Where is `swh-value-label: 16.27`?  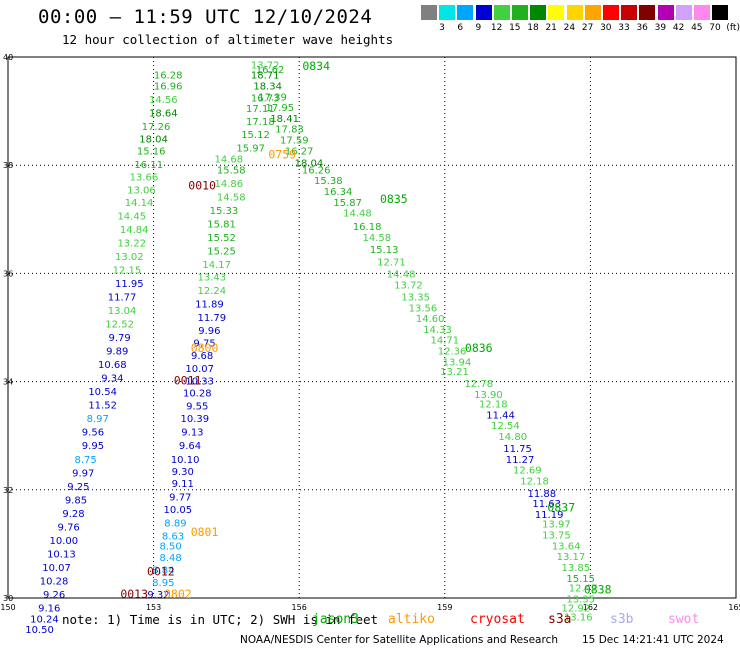 swh-value-label: 16.27 is located at coordinates (299, 151).